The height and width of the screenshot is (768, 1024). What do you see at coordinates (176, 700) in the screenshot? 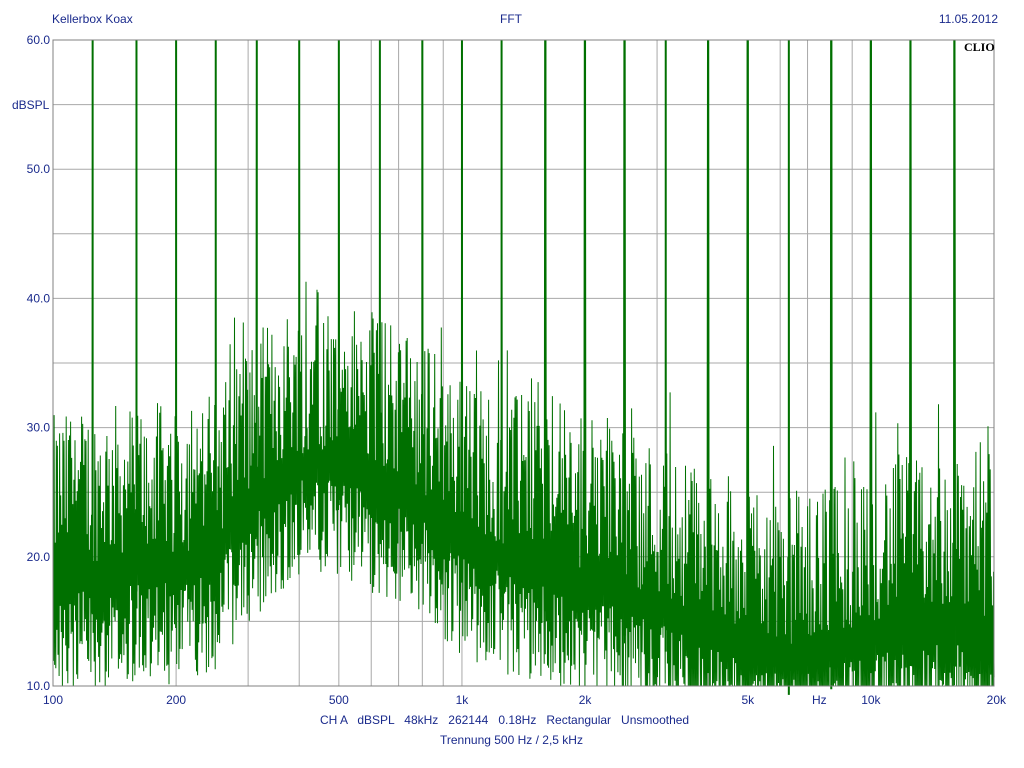
I see `x-tick-label: 200` at bounding box center [176, 700].